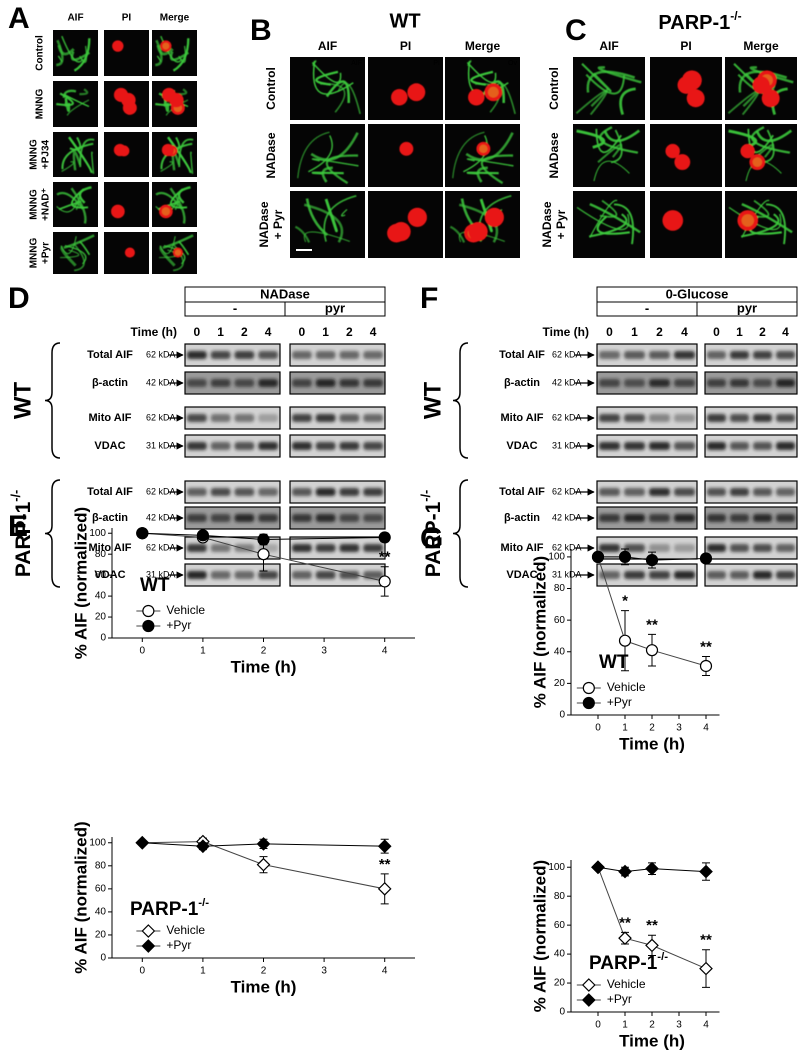 This screenshot has width=809, height=1050. What do you see at coordinates (598, 1025) in the screenshot?
I see `x-tick-label: 0` at bounding box center [598, 1025].